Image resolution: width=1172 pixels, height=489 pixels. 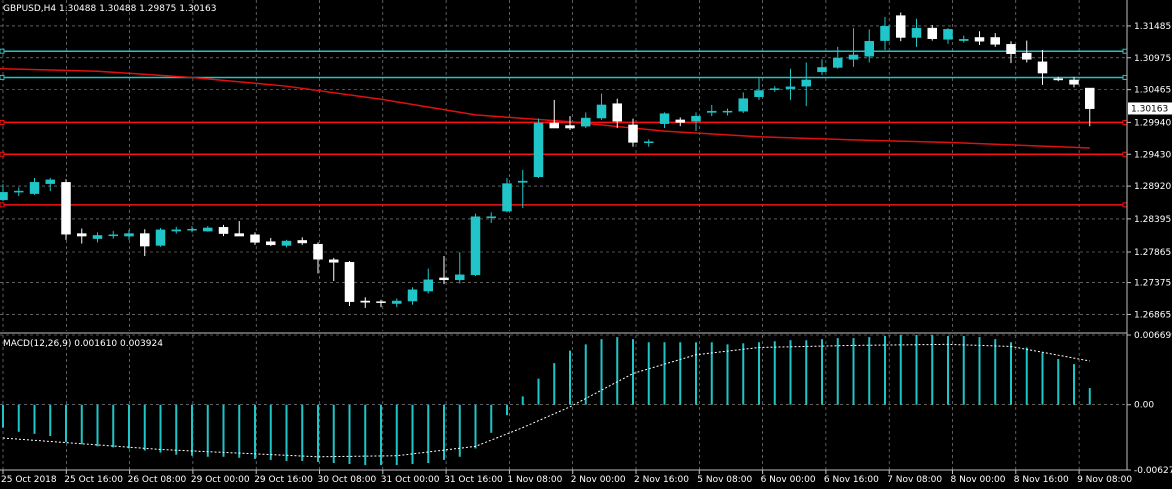 I want to click on y-tick-label: 1.30975, so click(x=1152, y=59).